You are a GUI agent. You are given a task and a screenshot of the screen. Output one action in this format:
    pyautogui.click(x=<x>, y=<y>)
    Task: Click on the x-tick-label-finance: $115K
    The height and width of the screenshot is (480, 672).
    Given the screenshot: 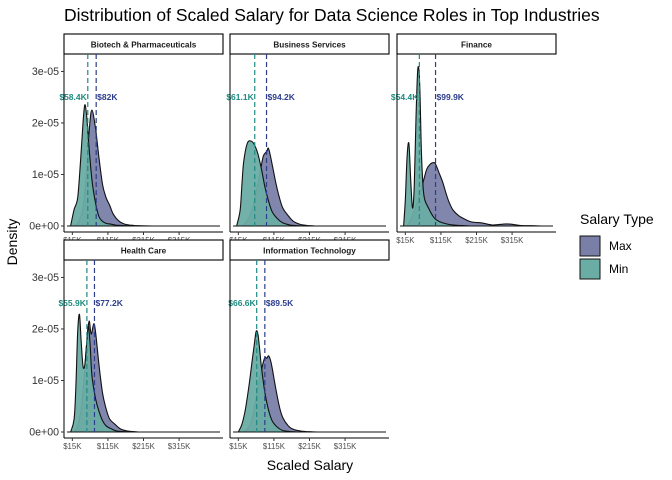 What is the action you would take?
    pyautogui.click(x=441, y=240)
    